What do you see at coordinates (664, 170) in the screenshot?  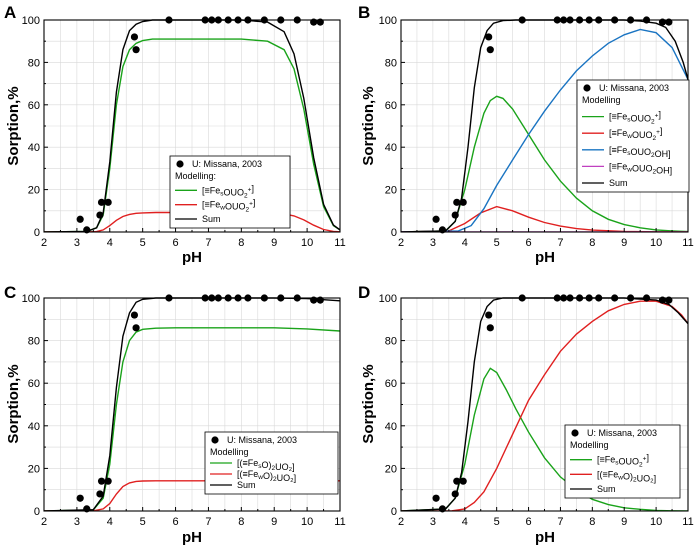 I see `legend-item-text-part: OH]` at bounding box center [664, 170].